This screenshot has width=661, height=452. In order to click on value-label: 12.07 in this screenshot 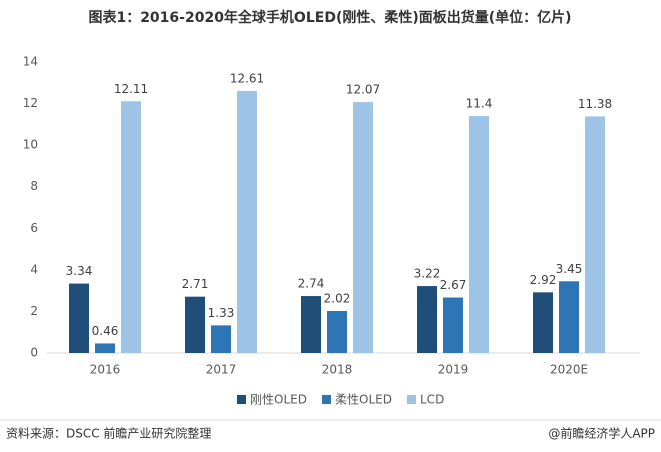, I will do `click(363, 90)`.